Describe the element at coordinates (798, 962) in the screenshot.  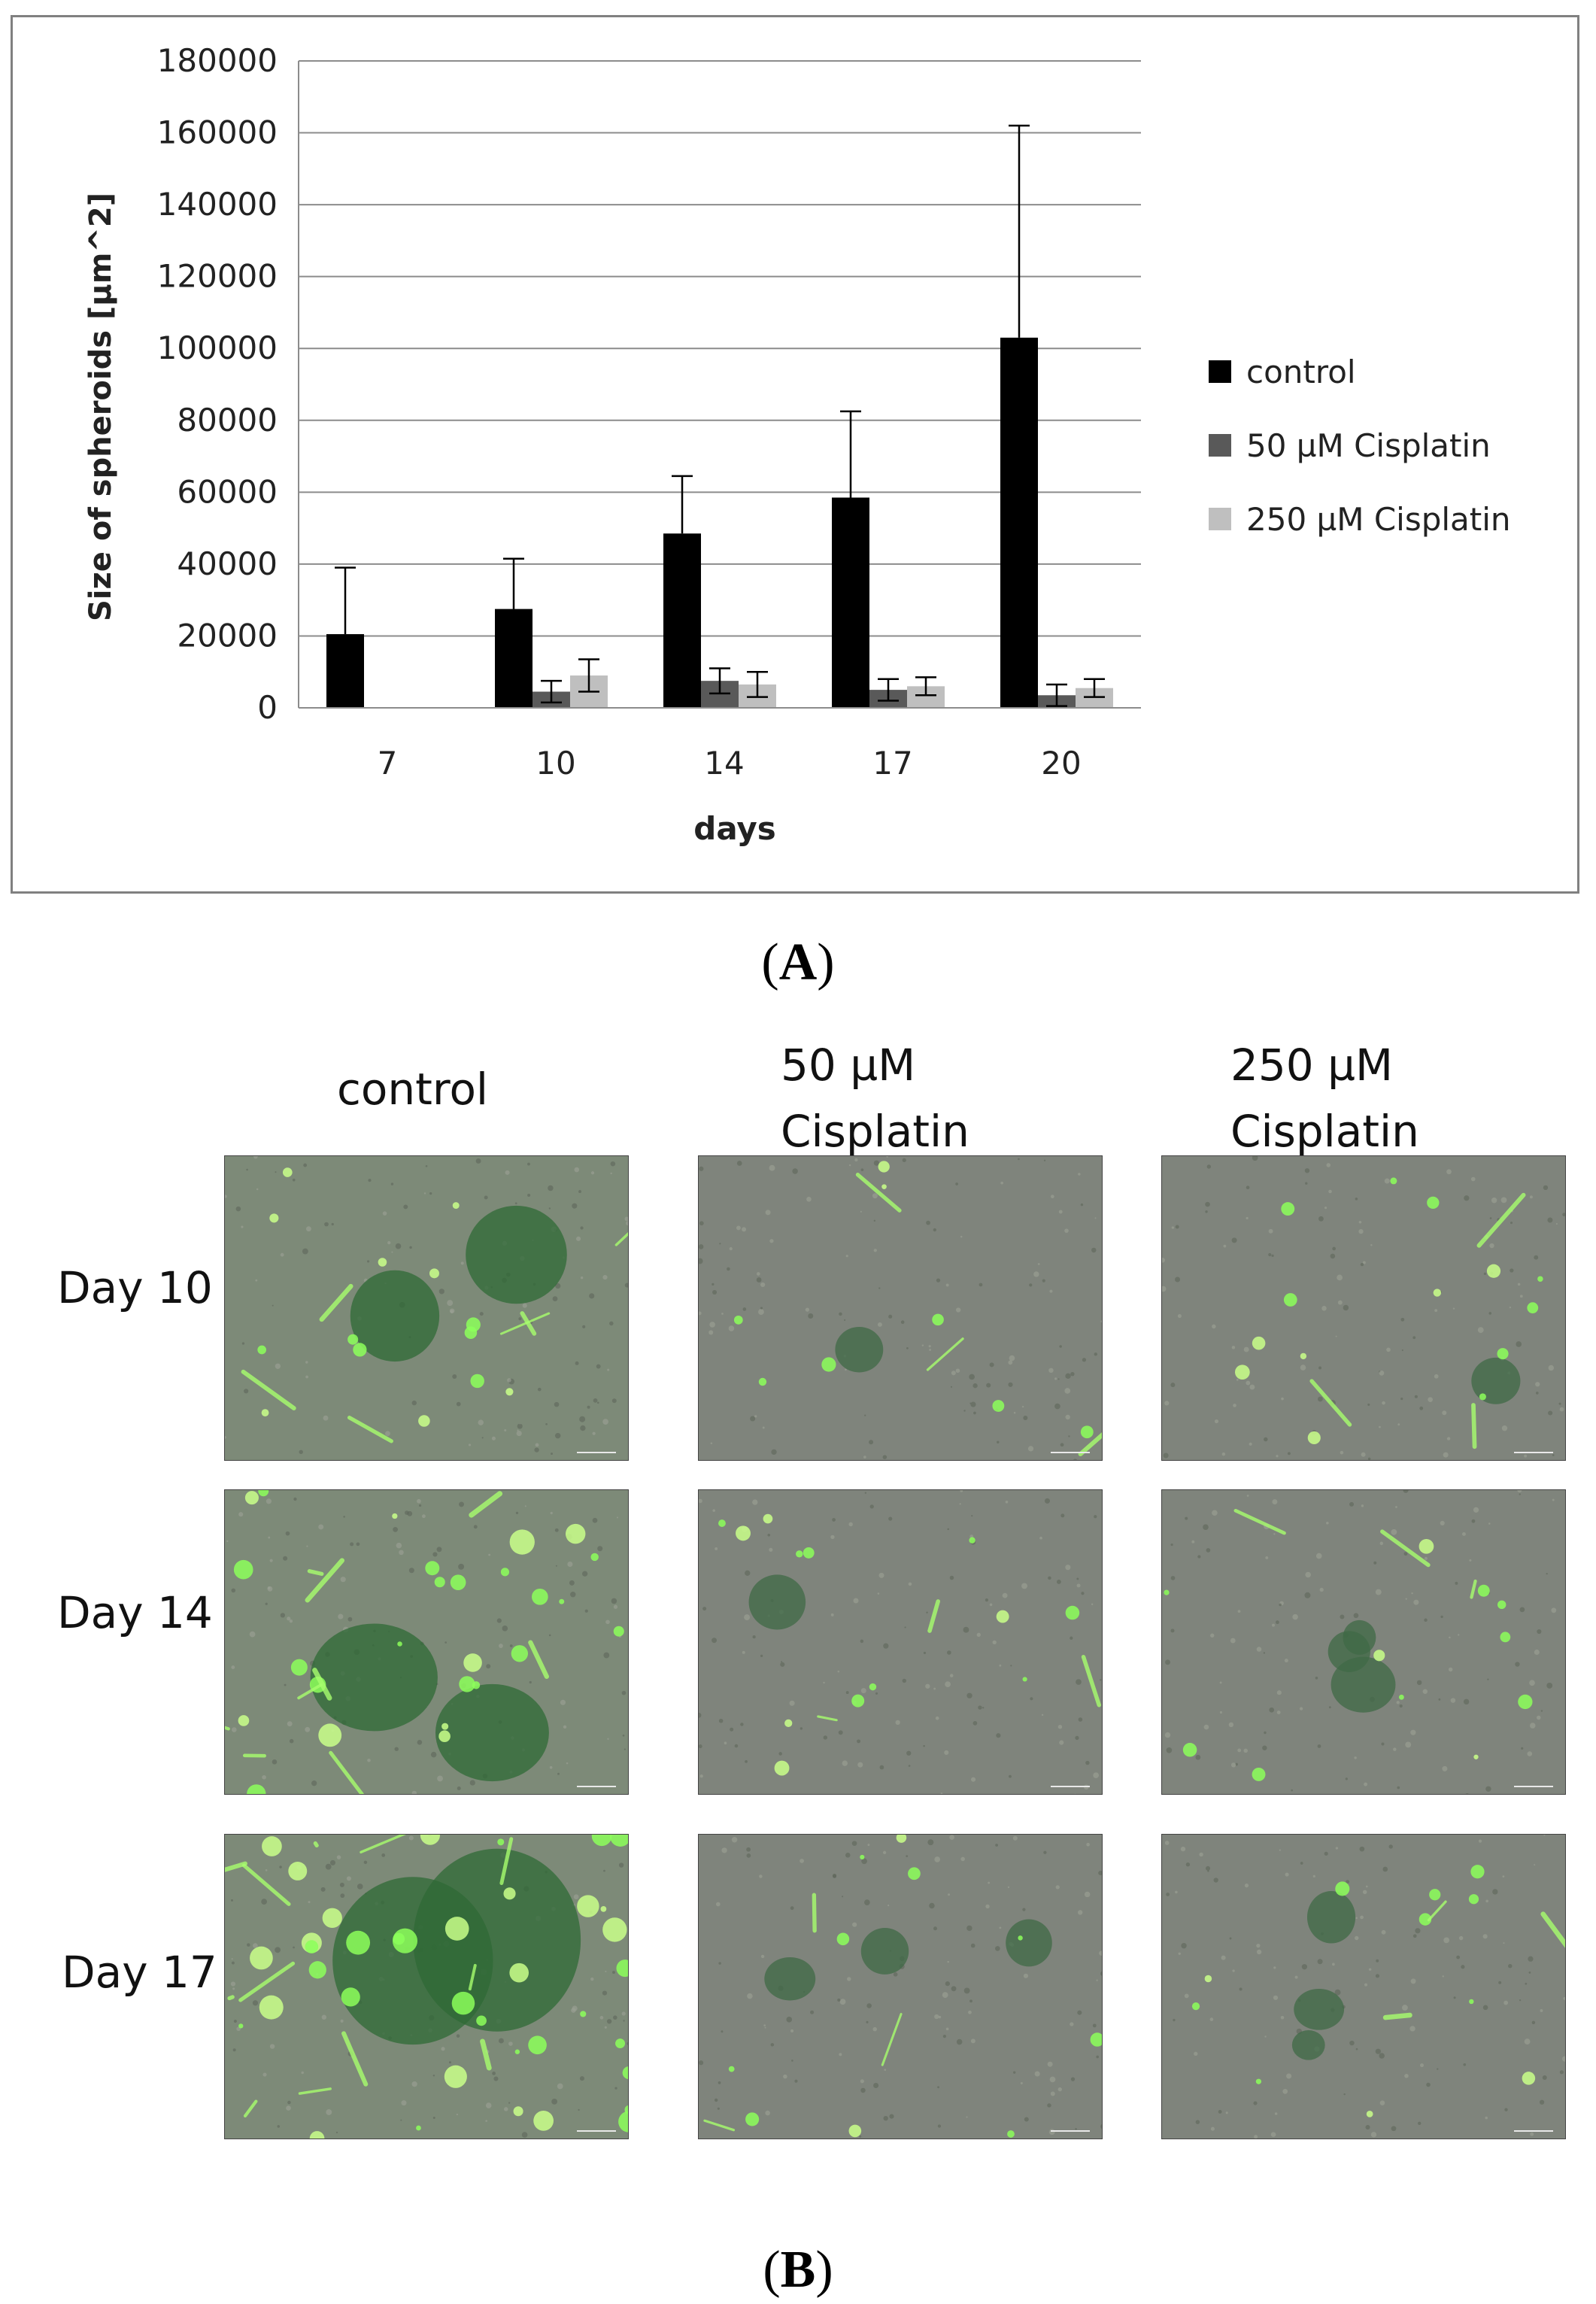
I see `panel-a-label: (A)` at that location.